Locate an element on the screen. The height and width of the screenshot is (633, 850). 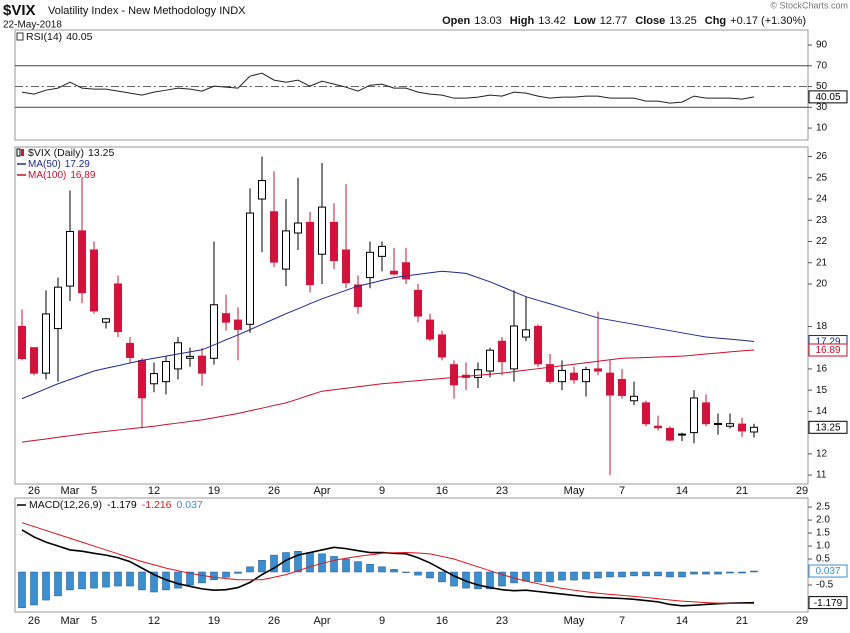
y-tick-label: 2.5 is located at coordinates (823, 507).